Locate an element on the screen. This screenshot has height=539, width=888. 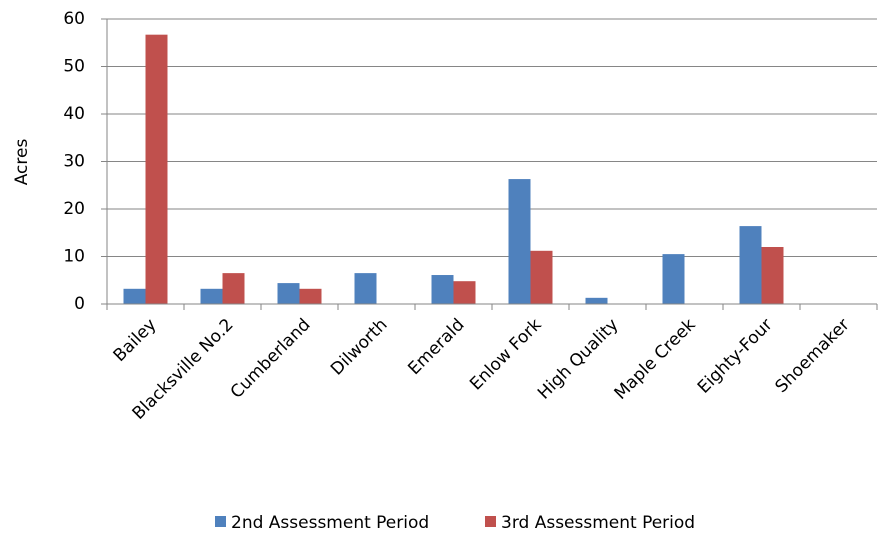
y-axis-label: Acres is located at coordinates (22, 162).